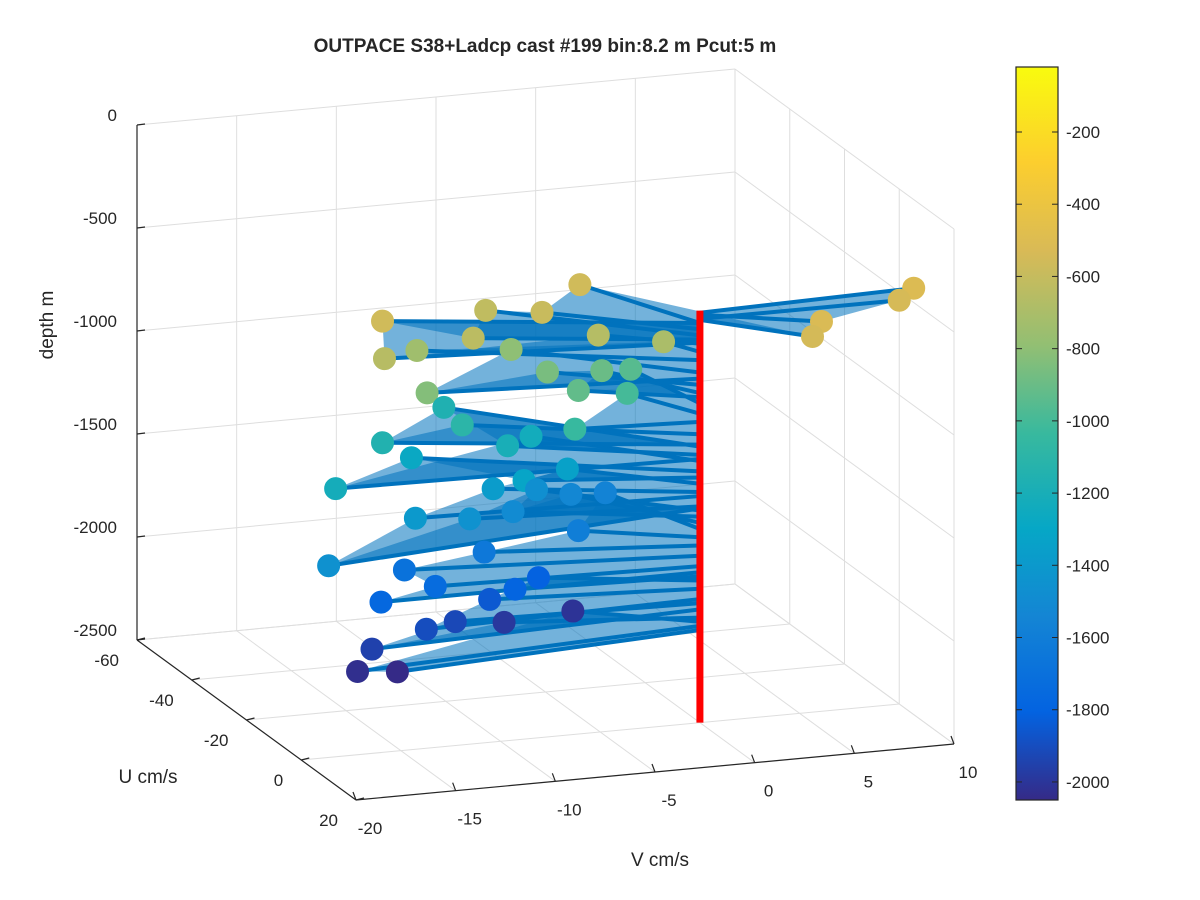 The image size is (1200, 900). What do you see at coordinates (668, 800) in the screenshot?
I see `x-tick-label: -5` at bounding box center [668, 800].